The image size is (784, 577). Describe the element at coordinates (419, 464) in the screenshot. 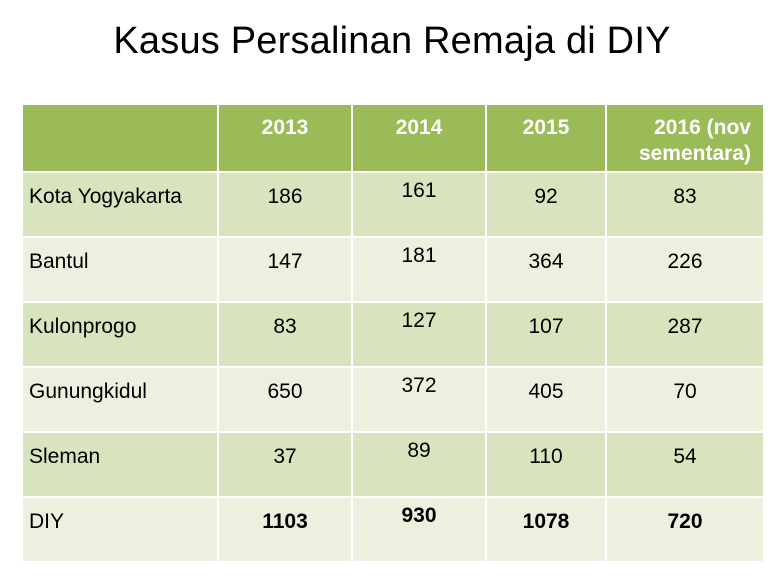

I see `cell-2014: 89` at that location.